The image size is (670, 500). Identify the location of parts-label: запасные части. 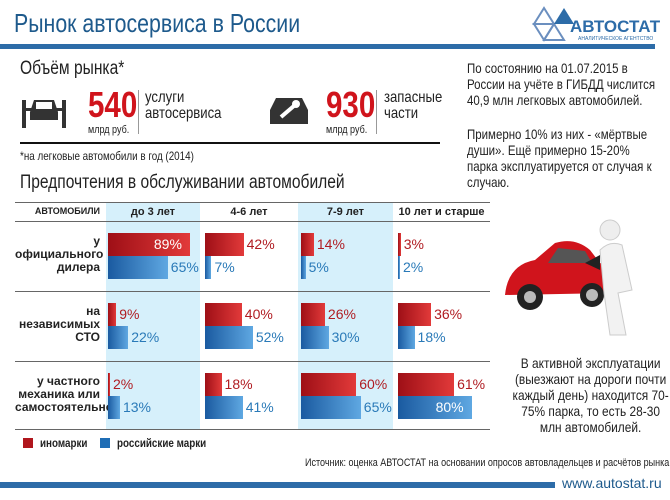
(413, 105).